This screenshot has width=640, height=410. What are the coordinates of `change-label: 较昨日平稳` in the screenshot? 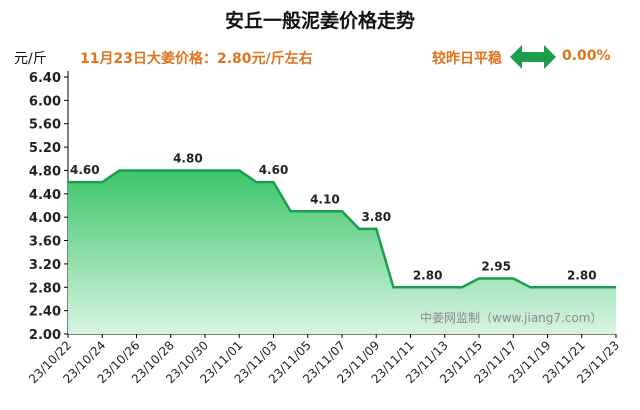 It's located at (467, 59).